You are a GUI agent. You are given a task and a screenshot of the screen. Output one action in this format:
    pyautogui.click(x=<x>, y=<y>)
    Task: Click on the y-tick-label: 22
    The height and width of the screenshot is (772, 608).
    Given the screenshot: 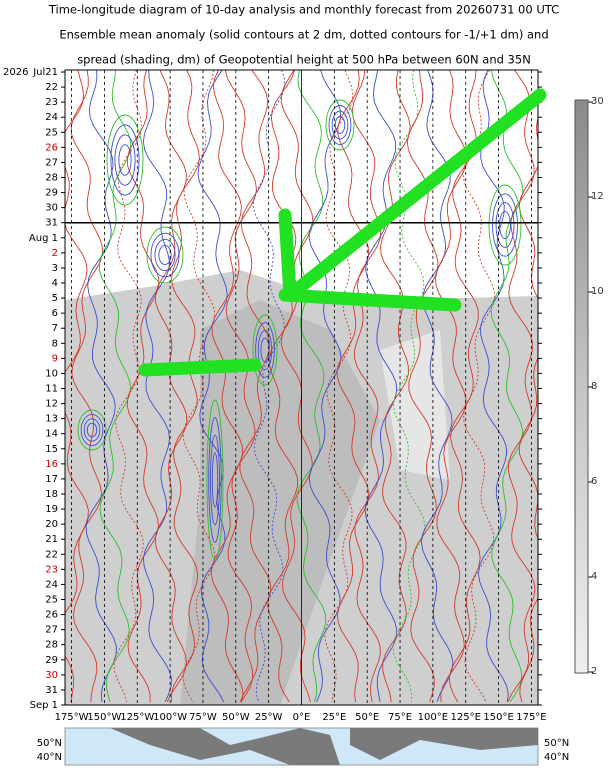 What is the action you would take?
    pyautogui.click(x=51, y=87)
    